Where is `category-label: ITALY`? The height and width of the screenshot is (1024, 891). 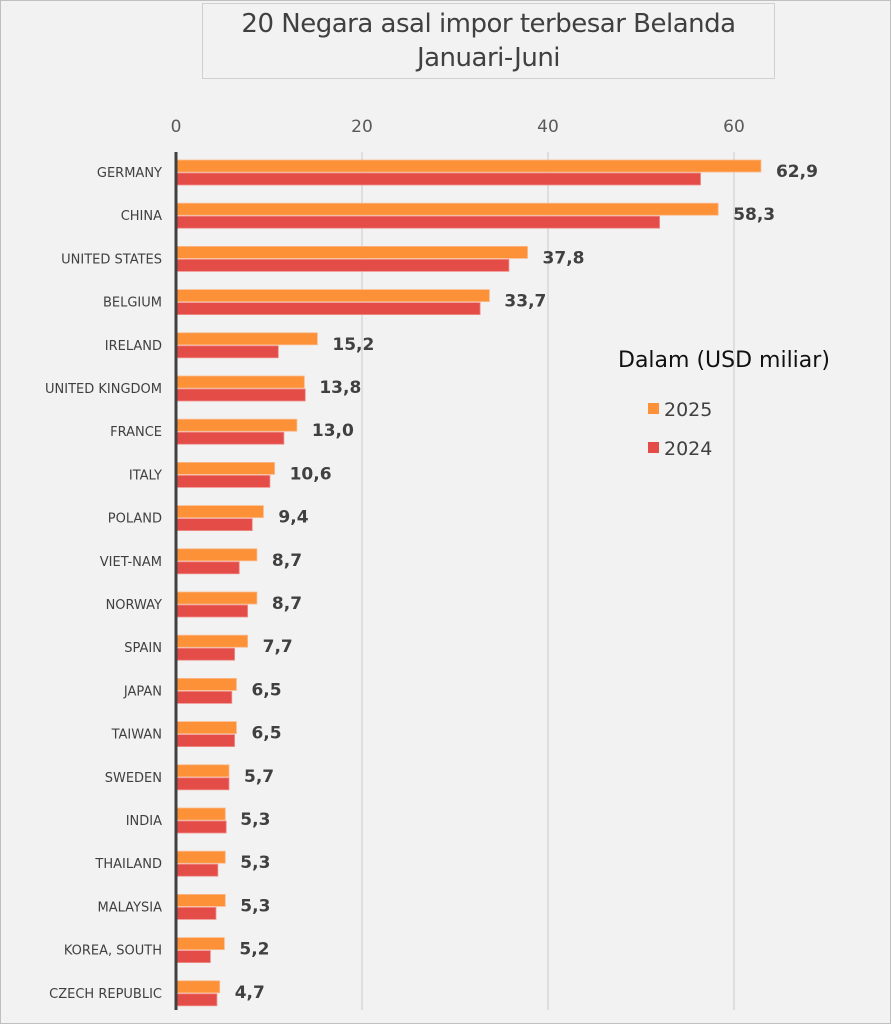
category-label: ITALY is located at coordinates (145, 475).